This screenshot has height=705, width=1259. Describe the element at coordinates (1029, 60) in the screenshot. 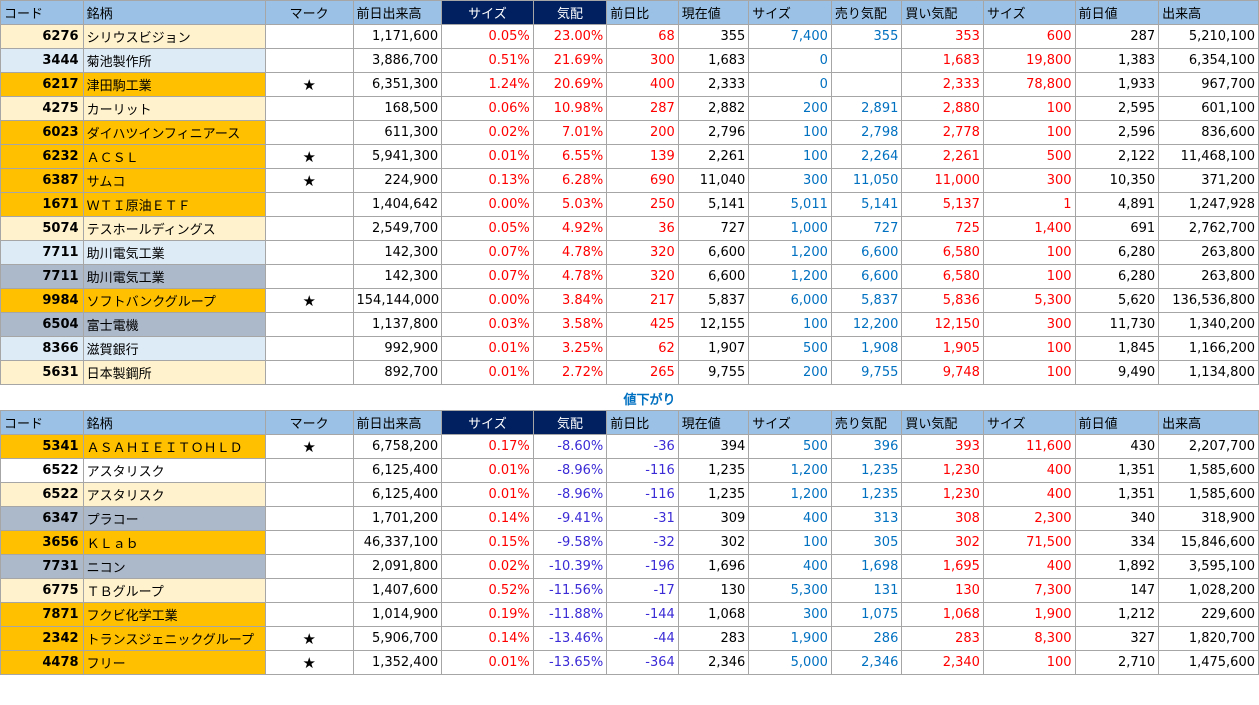

I see `cell-bid-size: 19,800` at that location.